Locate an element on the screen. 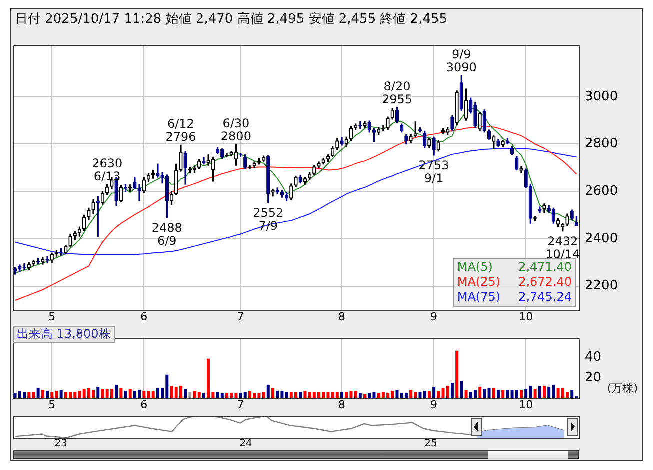 This screenshot has width=653, height=470. text: MA(75) 2,745.24 is located at coordinates (514, 297).